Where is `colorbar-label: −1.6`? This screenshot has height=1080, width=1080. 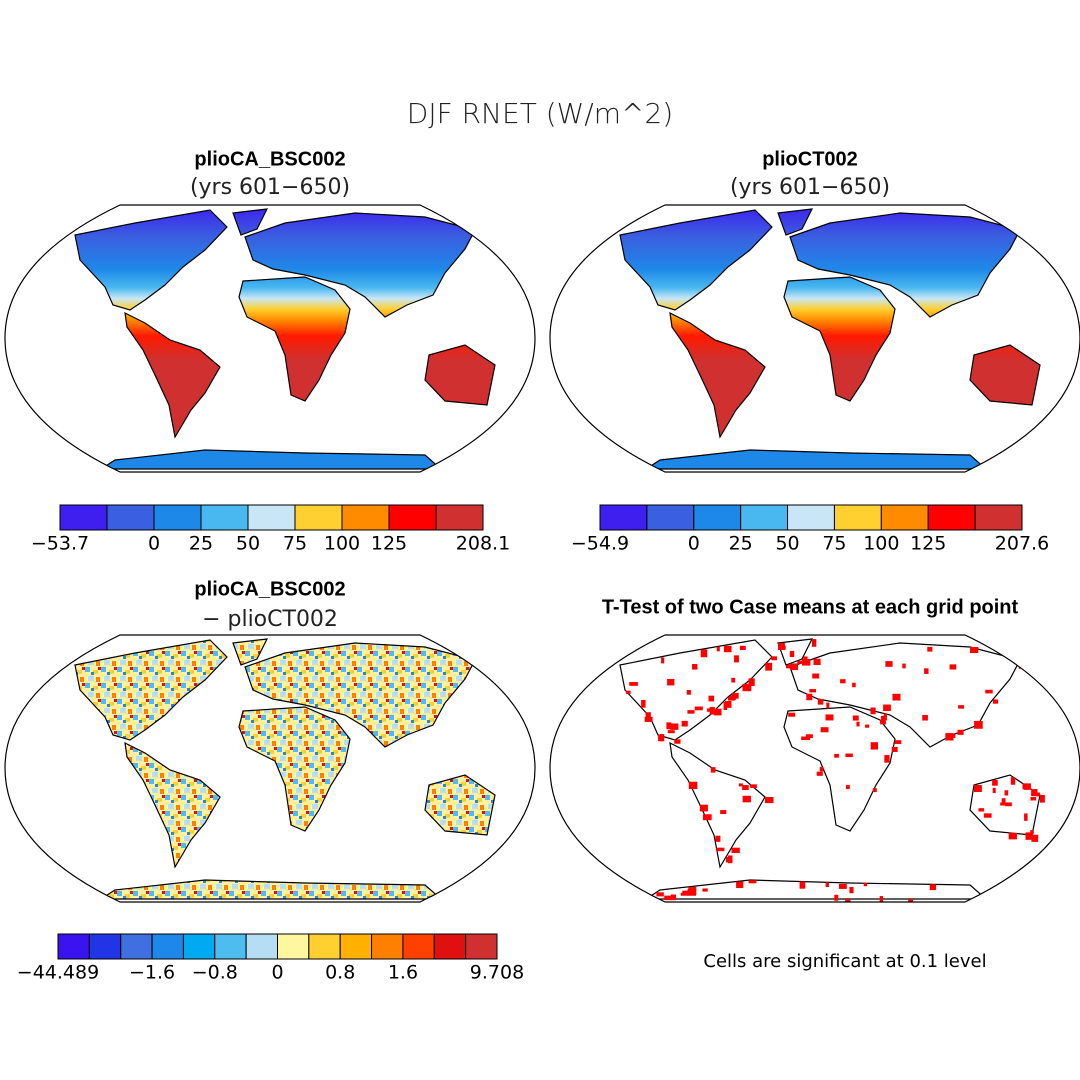 colorbar-label: −1.6 is located at coordinates (152, 973).